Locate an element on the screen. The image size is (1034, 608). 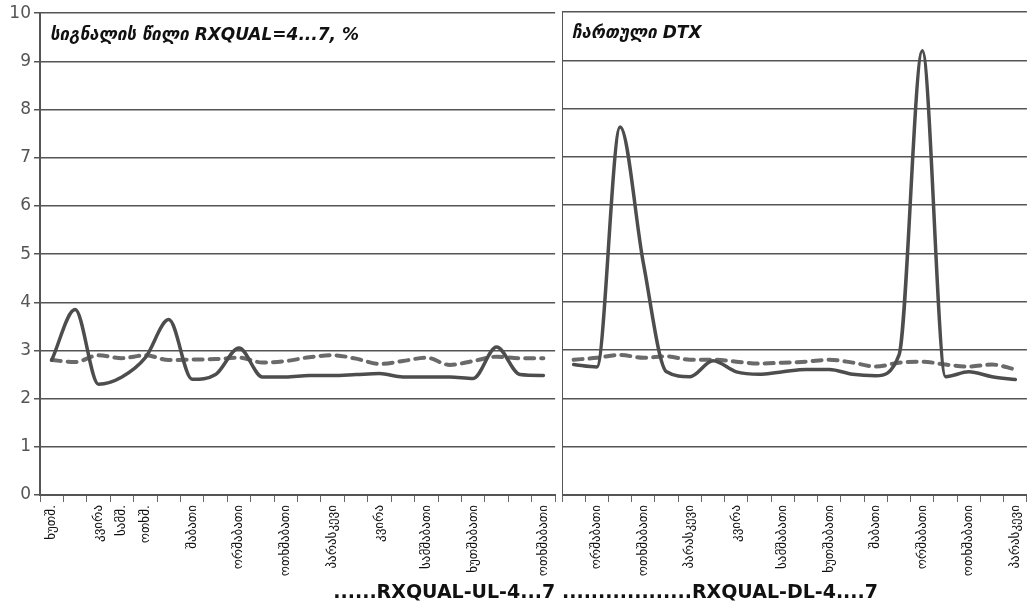
y-tick-label: 8 is located at coordinates (25, 107).